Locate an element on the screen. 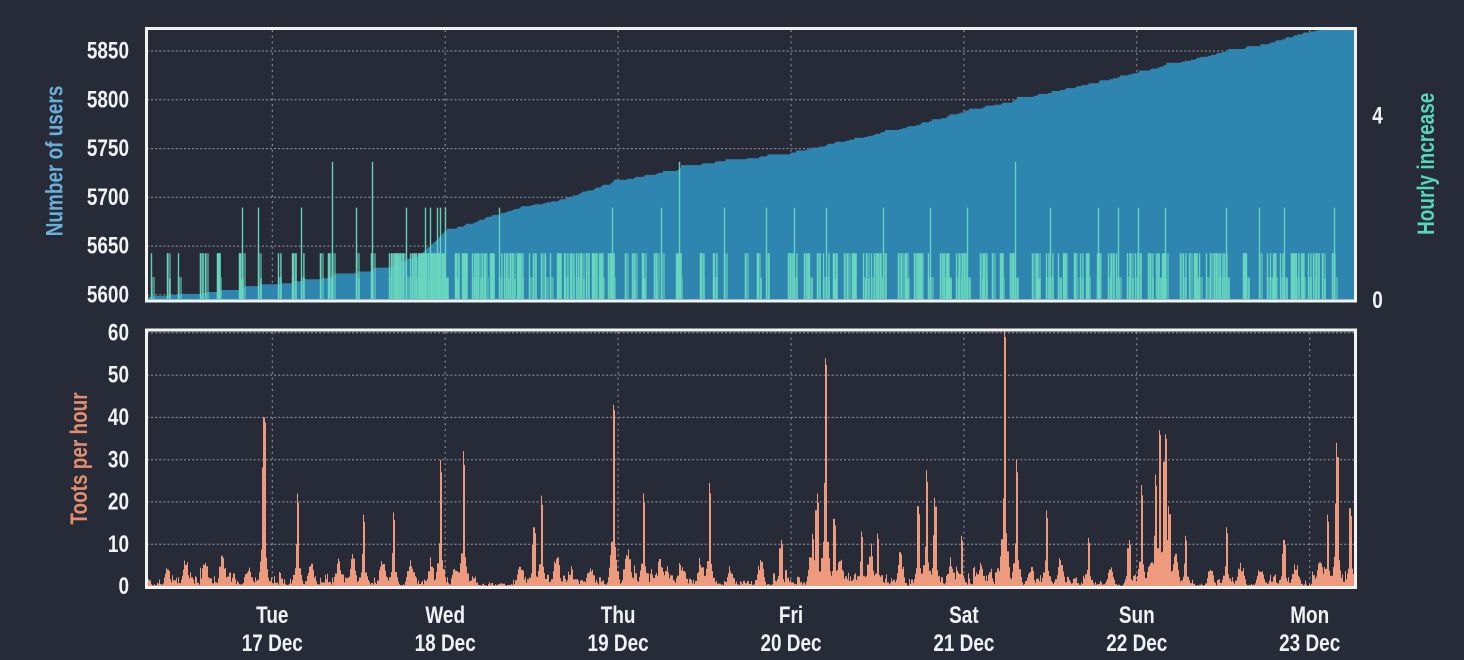 The height and width of the screenshot is (660, 1464). svg-text: Fri is located at coordinates (791, 615).